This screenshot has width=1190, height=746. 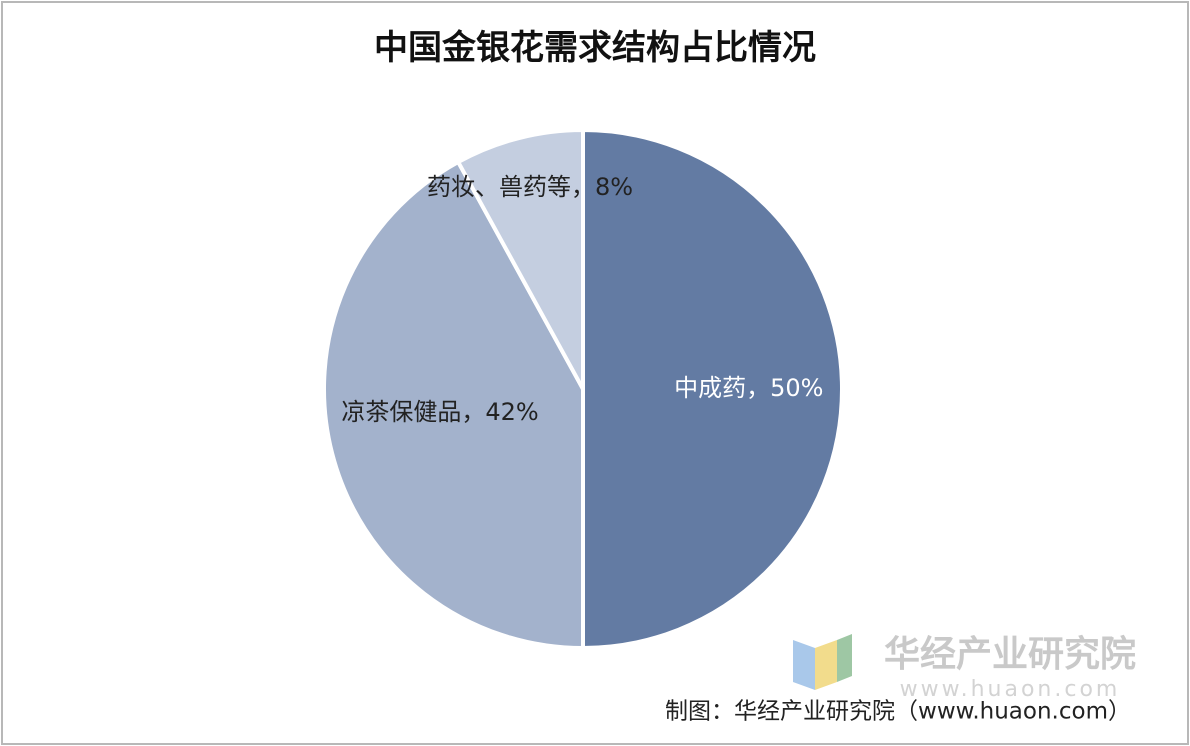 What do you see at coordinates (439, 412) in the screenshot?
I see `data-label: 凉茶保健品，42%` at bounding box center [439, 412].